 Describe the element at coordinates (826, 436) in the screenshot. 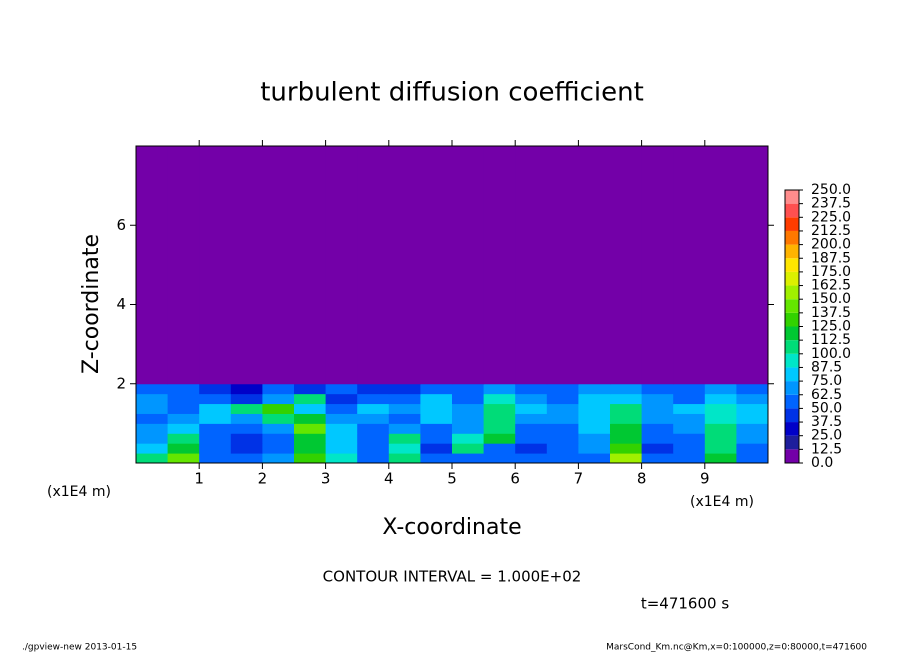

I see `colorbar-label: 25.0` at that location.